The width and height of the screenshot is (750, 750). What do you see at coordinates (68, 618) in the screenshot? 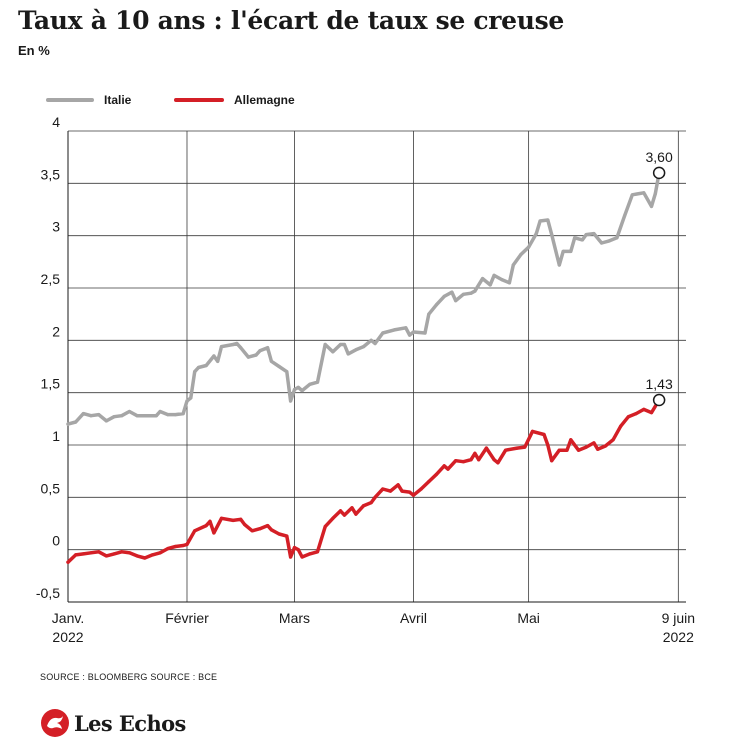
I see `x-tick-label: Janv.` at bounding box center [68, 618].